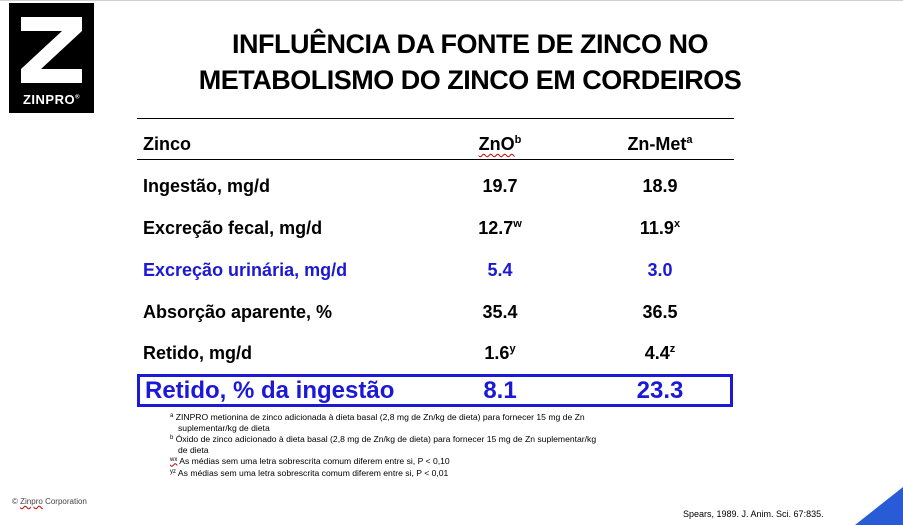 Image resolution: width=903 pixels, height=525 pixels. I want to click on highlight-box, so click(435, 390).